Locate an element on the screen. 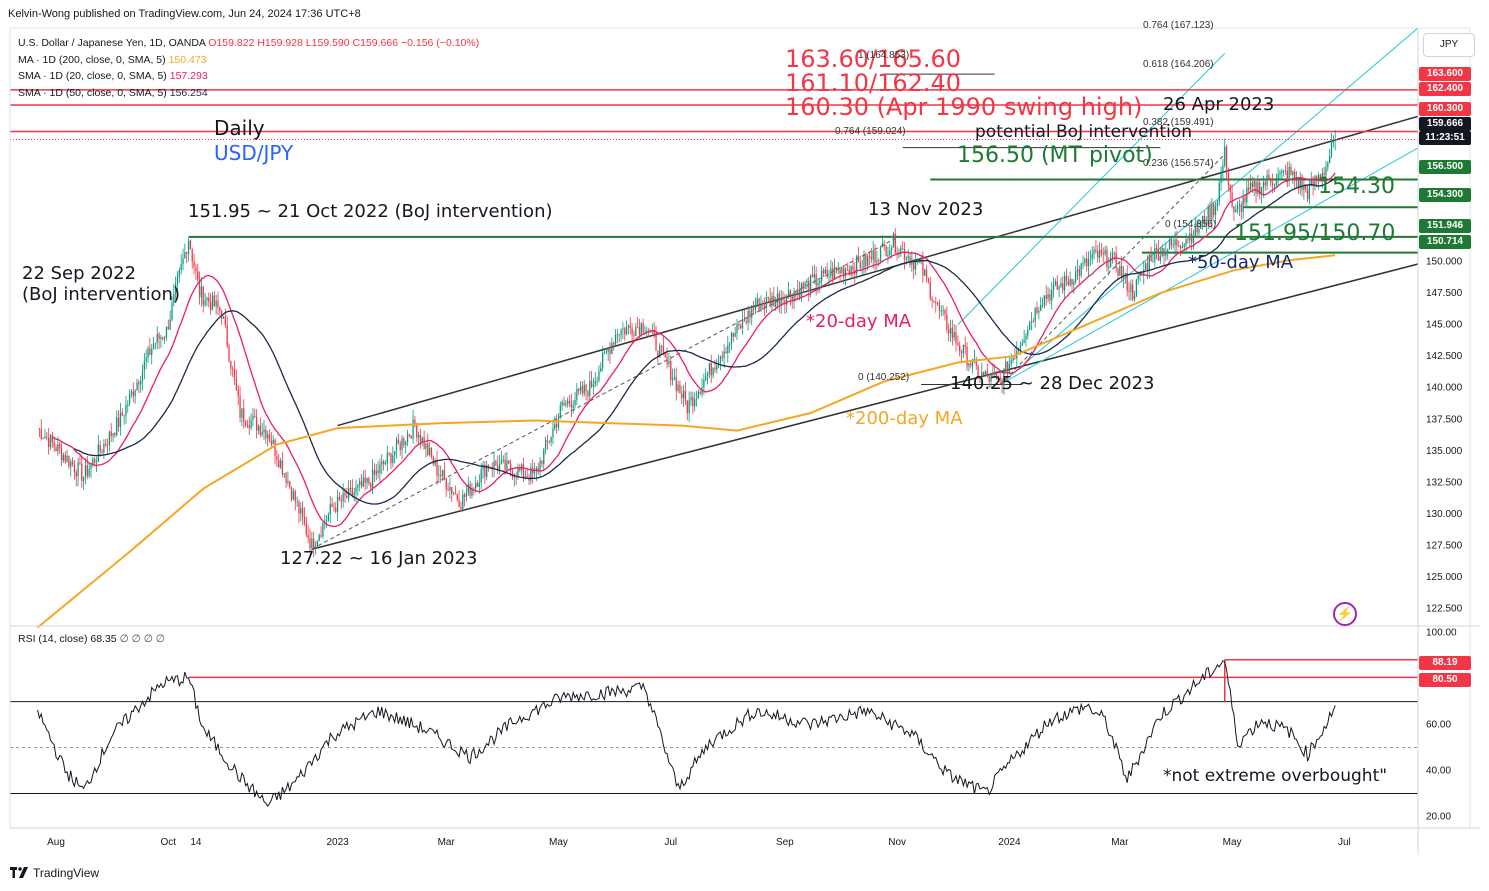 This screenshot has width=1489, height=891. ma200-legend: MA · 1D (200, close, 0, SMA, 5) is located at coordinates (92, 59).